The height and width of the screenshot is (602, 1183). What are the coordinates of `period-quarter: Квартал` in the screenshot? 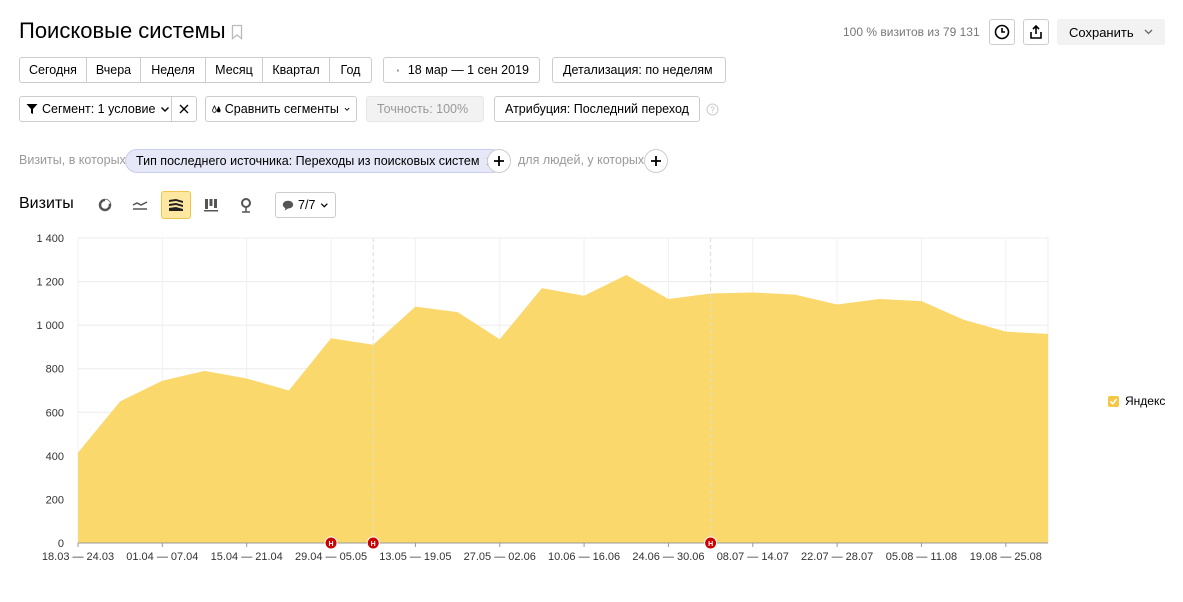 It's located at (296, 70).